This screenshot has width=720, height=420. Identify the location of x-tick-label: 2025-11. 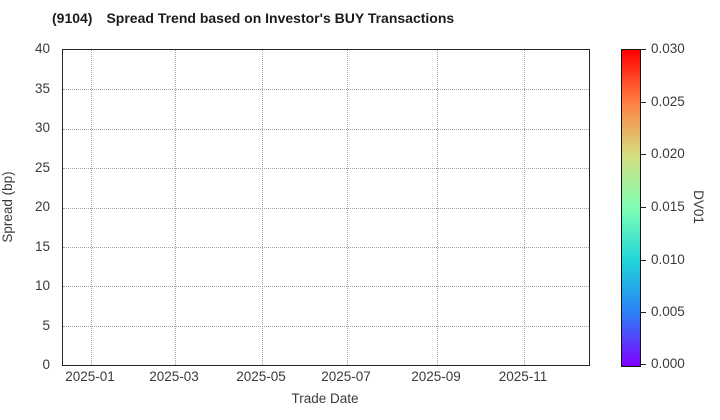
(523, 376).